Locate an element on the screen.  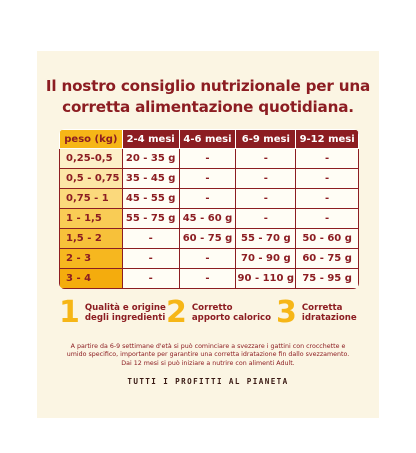
feature-label: Qualità e origine degli ingredienti is located at coordinates (125, 313).